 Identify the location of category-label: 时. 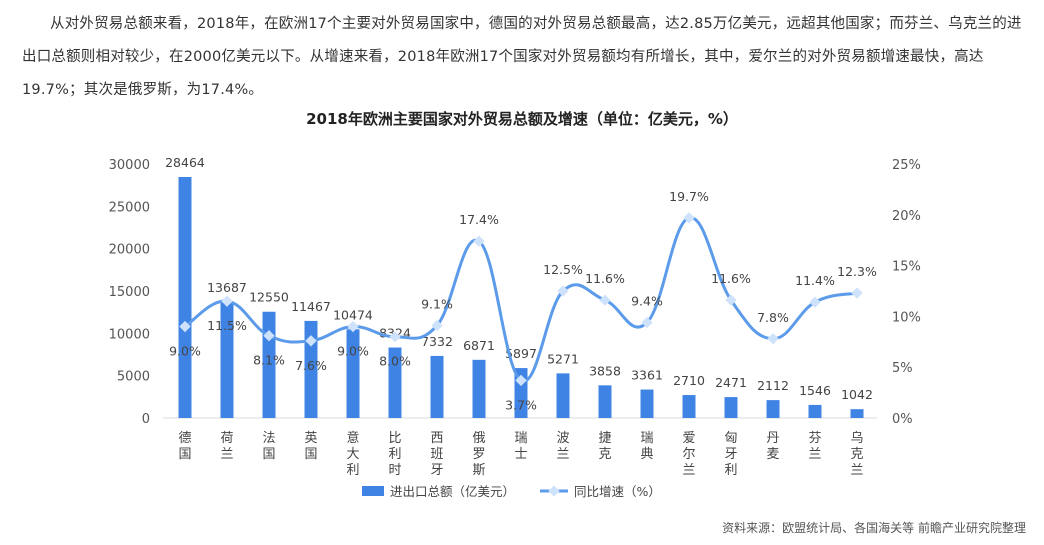
(394, 470).